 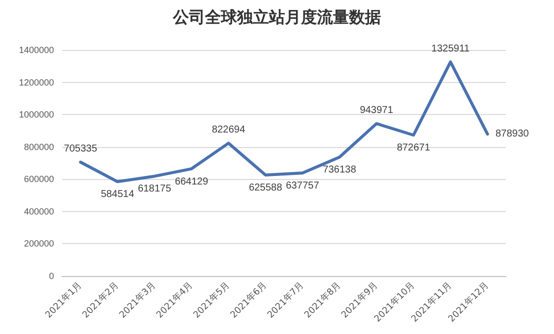 I want to click on data-label: 664129, so click(x=191, y=182).